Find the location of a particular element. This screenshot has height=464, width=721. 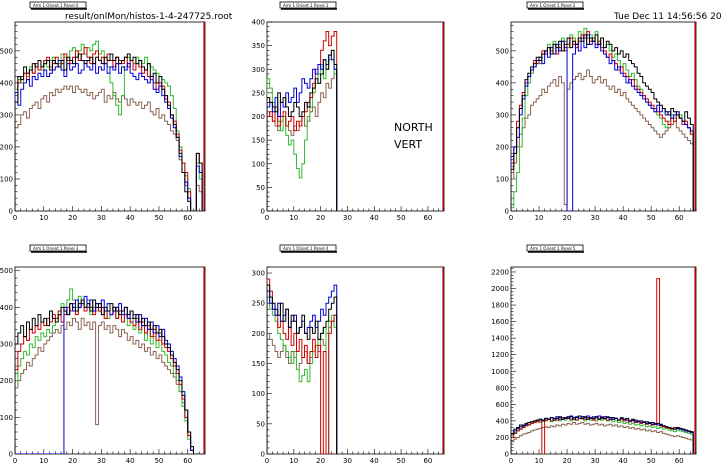

plot-frame is located at coordinates (603, 360).